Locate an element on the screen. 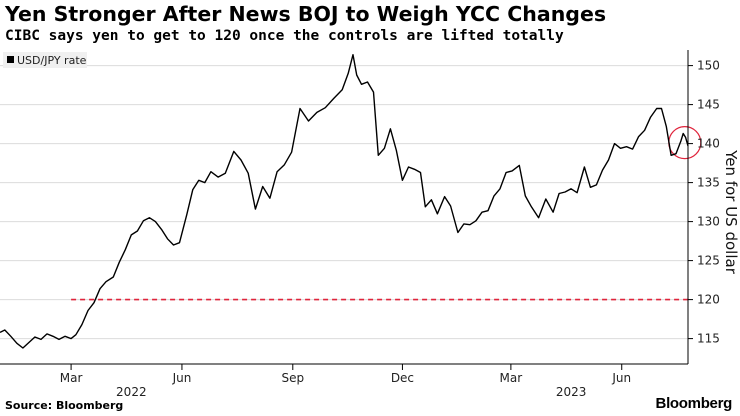 Image resolution: width=740 pixels, height=416 pixels. y-tick-label: 130 is located at coordinates (708, 222).